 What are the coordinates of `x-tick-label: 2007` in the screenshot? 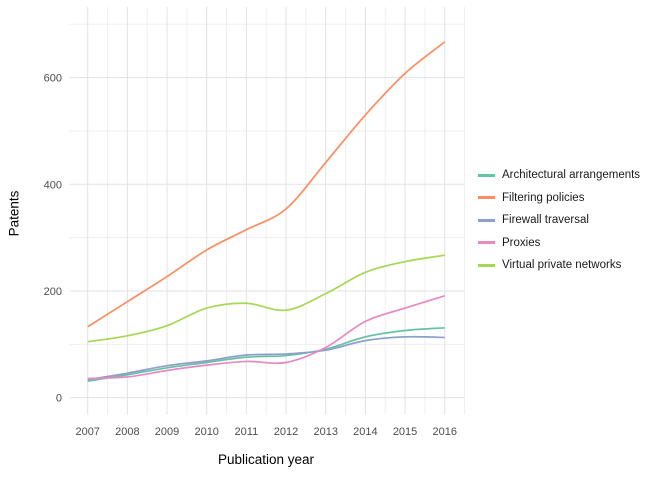 It's located at (87, 432).